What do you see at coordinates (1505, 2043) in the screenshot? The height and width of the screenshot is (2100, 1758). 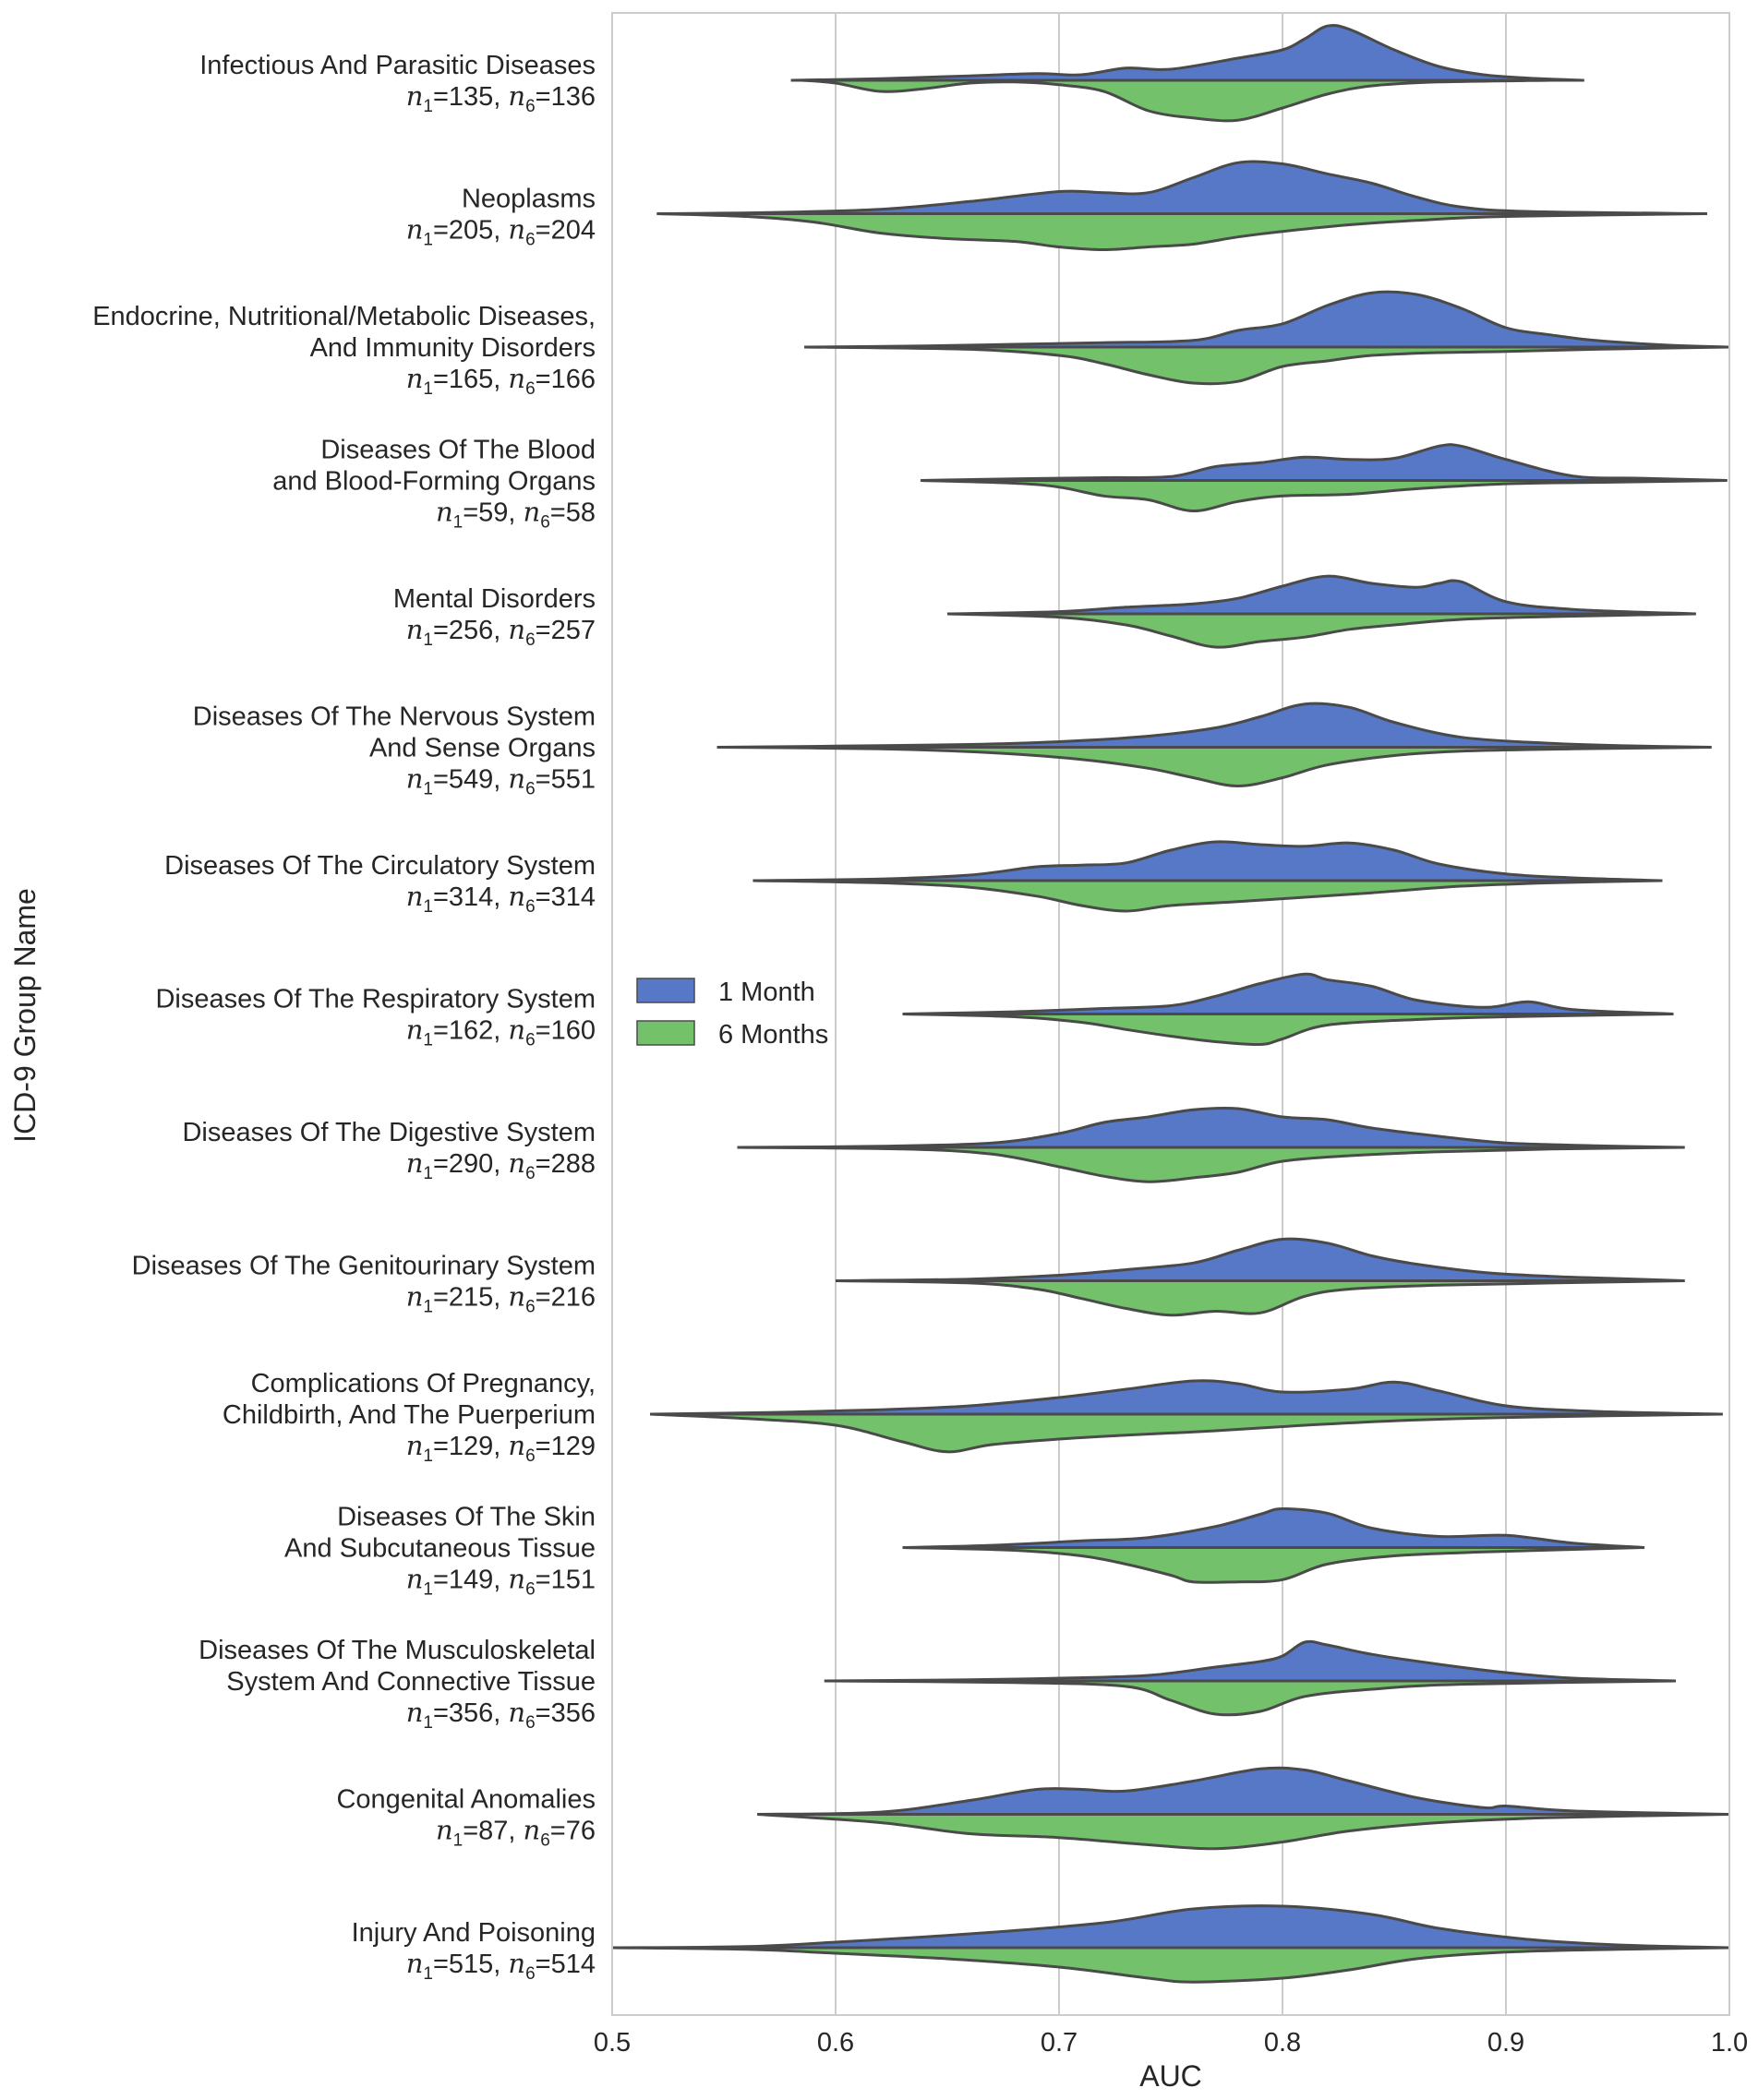 I see `x-tick-label: 0.9` at bounding box center [1505, 2043].